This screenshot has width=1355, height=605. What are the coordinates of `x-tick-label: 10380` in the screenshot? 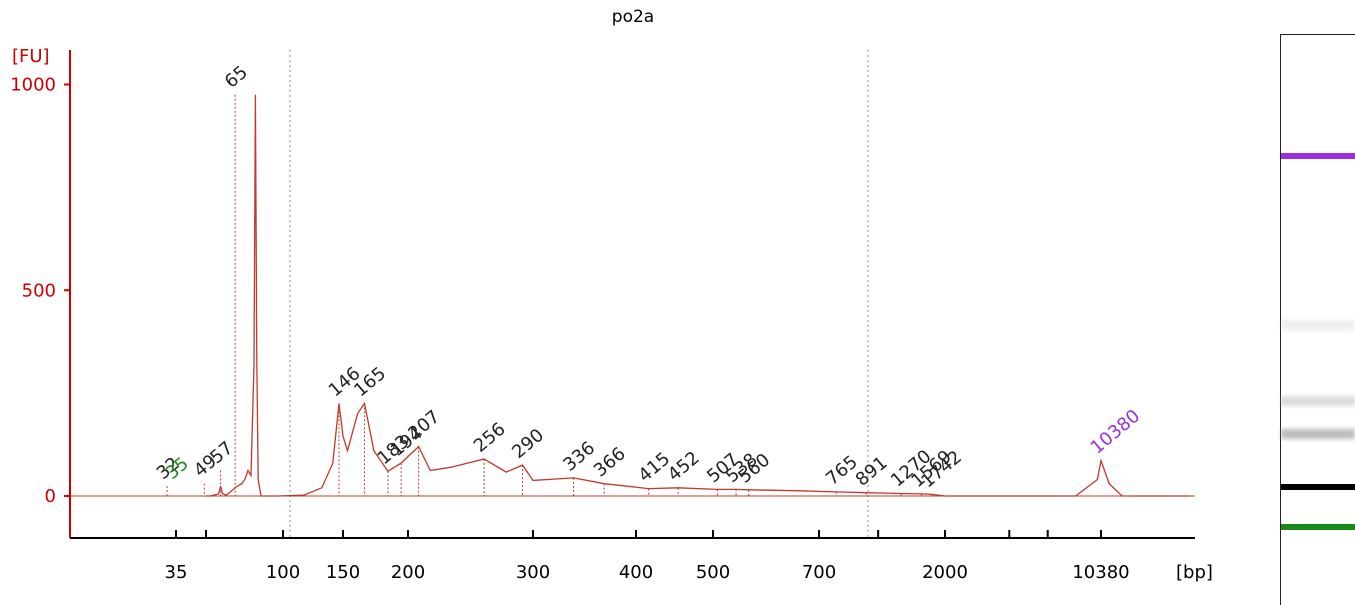 It's located at (1100, 572).